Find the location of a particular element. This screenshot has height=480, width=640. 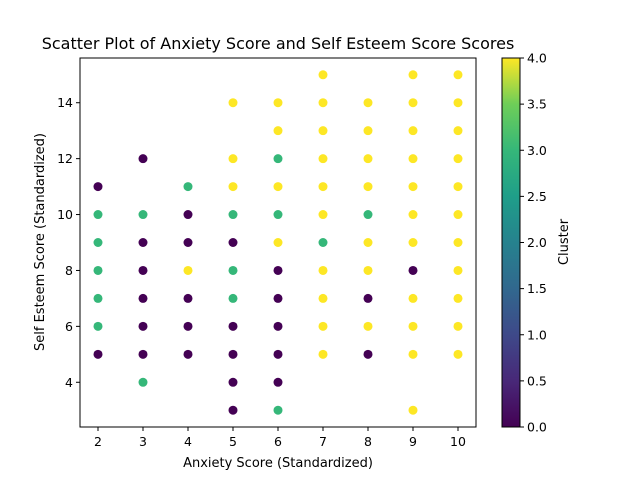

y-tick-label: 6 is located at coordinates (69, 326).